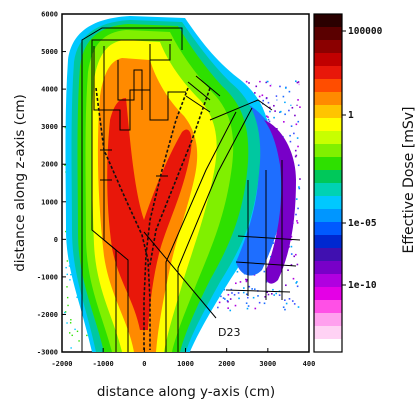 The height and width of the screenshot is (401, 416). I want to click on annotation-label: D23, so click(229, 332).